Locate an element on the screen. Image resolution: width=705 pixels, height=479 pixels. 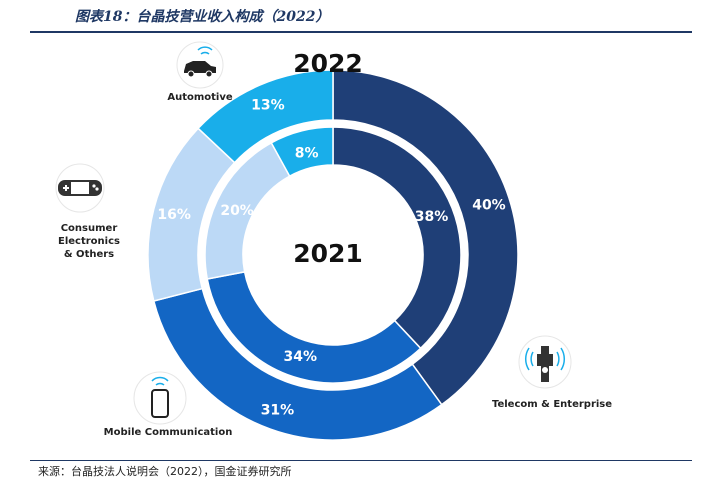
smartphone-icon is located at coordinates (160, 398).